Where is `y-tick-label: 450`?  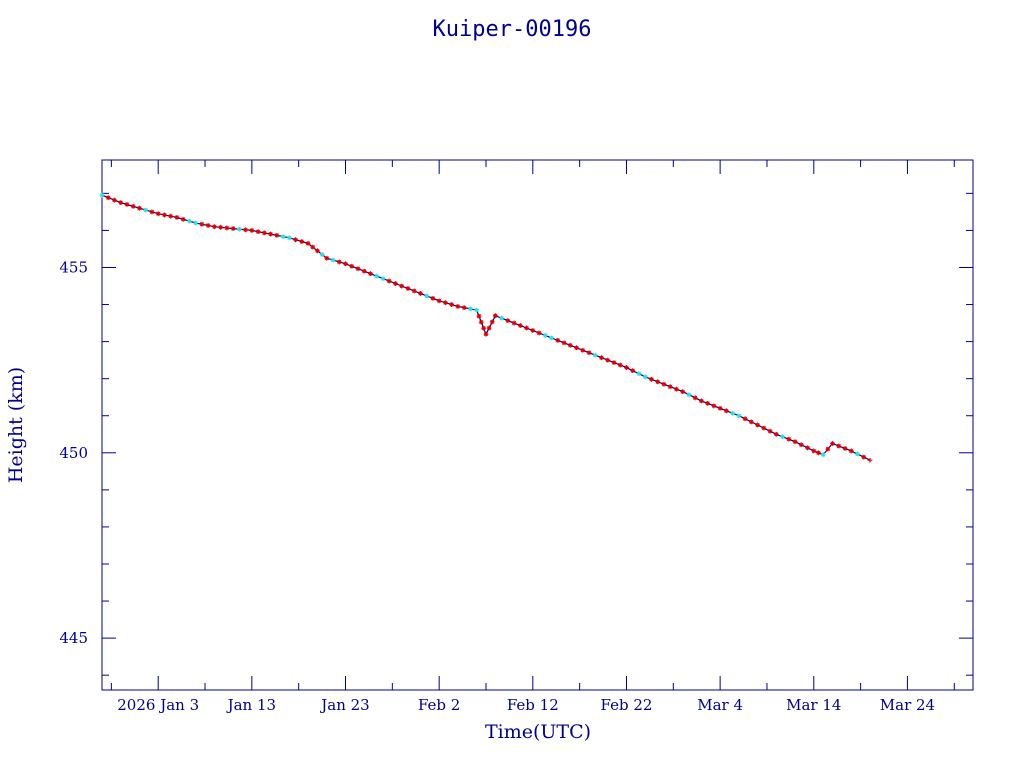
y-tick-label: 450 is located at coordinates (73, 453).